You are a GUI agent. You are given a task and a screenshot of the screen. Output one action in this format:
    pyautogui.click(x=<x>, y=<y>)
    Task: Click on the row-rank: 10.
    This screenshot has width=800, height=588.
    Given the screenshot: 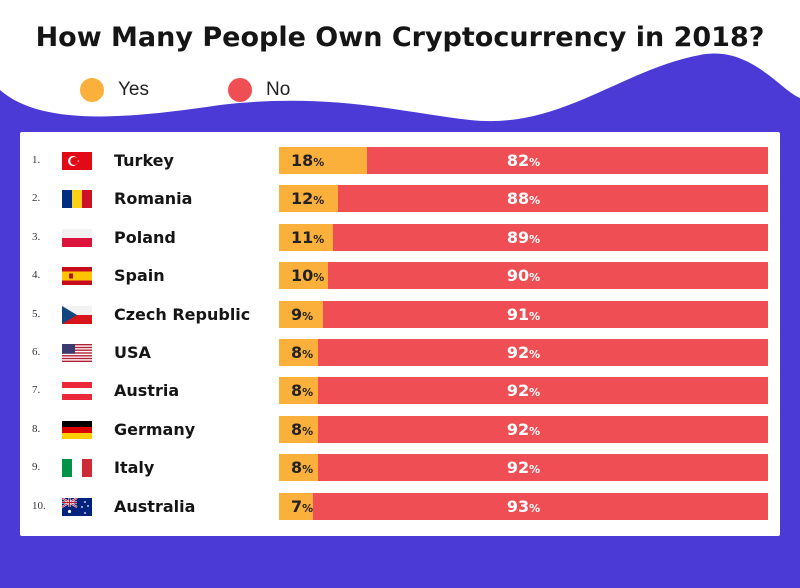 What is the action you would take?
    pyautogui.click(x=39, y=505)
    